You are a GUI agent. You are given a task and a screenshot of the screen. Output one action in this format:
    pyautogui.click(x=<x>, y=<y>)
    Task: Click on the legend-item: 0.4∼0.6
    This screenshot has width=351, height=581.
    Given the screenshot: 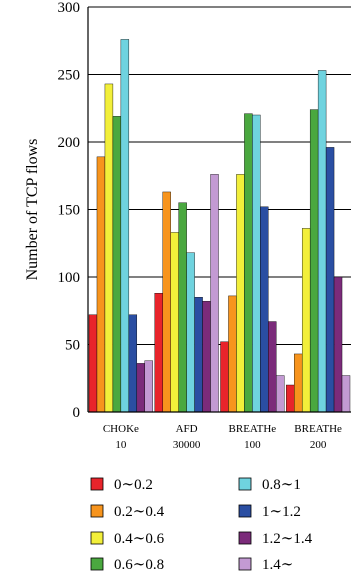 What is the action you would take?
    pyautogui.click(x=127, y=539)
    